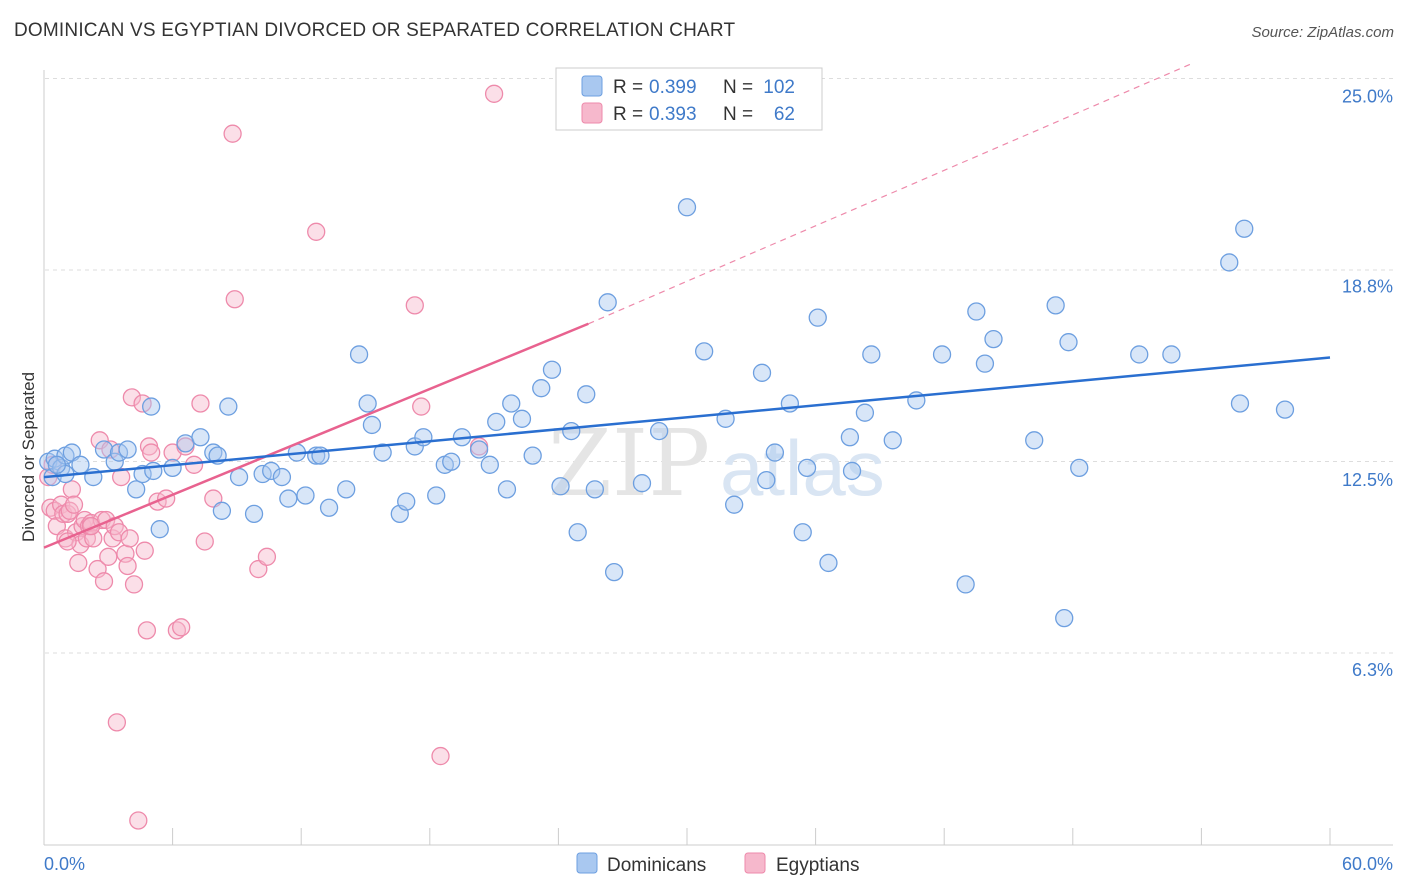 This screenshot has width=1406, height=892. What do you see at coordinates (587, 863) in the screenshot?
I see `legend-dominicans-swatch` at bounding box center [587, 863].